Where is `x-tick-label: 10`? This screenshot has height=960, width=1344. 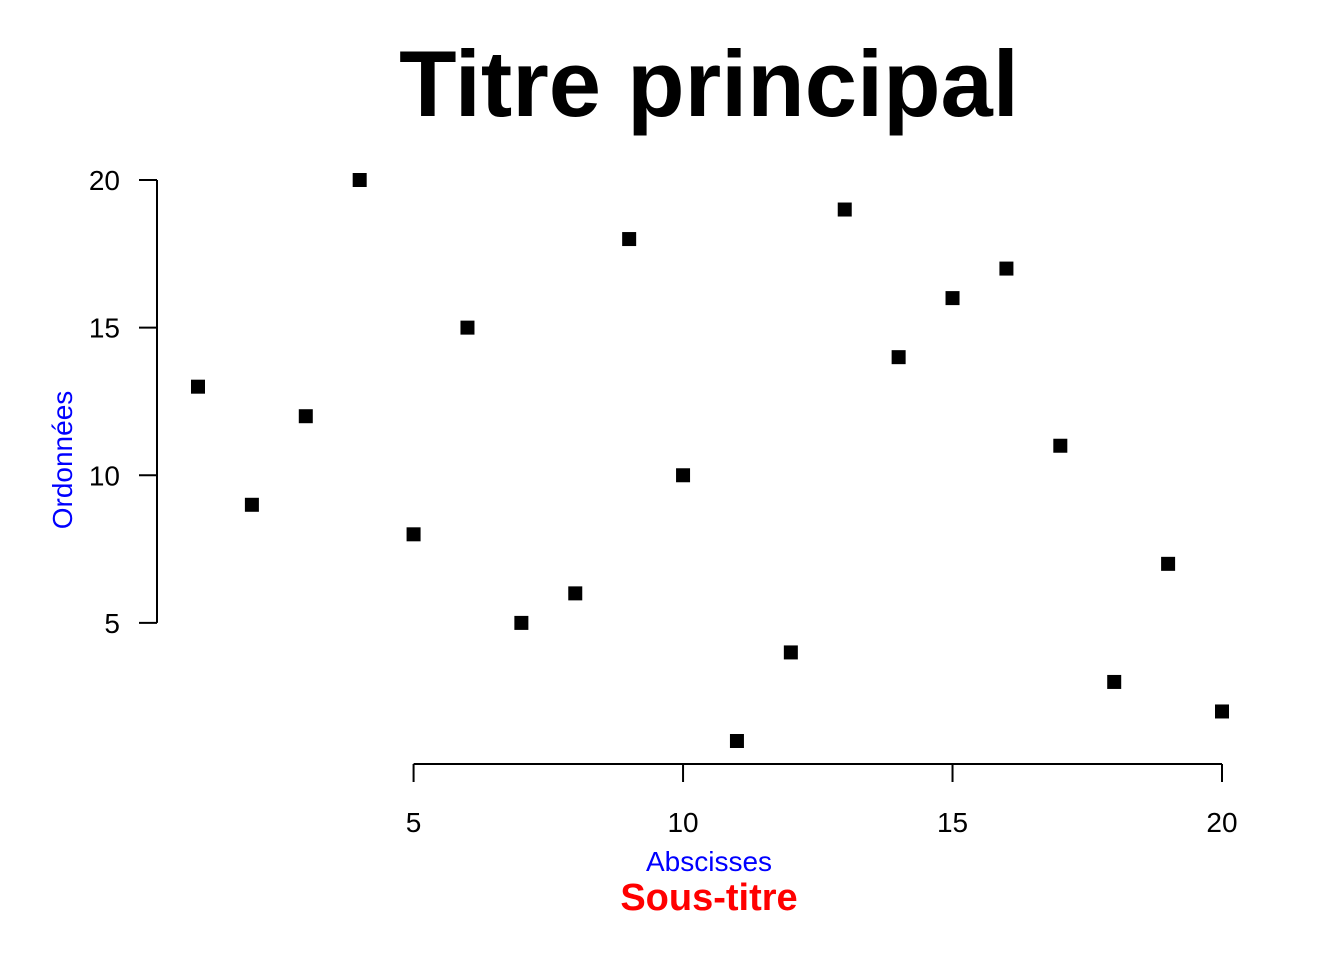
x-tick-label: 10 is located at coordinates (682, 822).